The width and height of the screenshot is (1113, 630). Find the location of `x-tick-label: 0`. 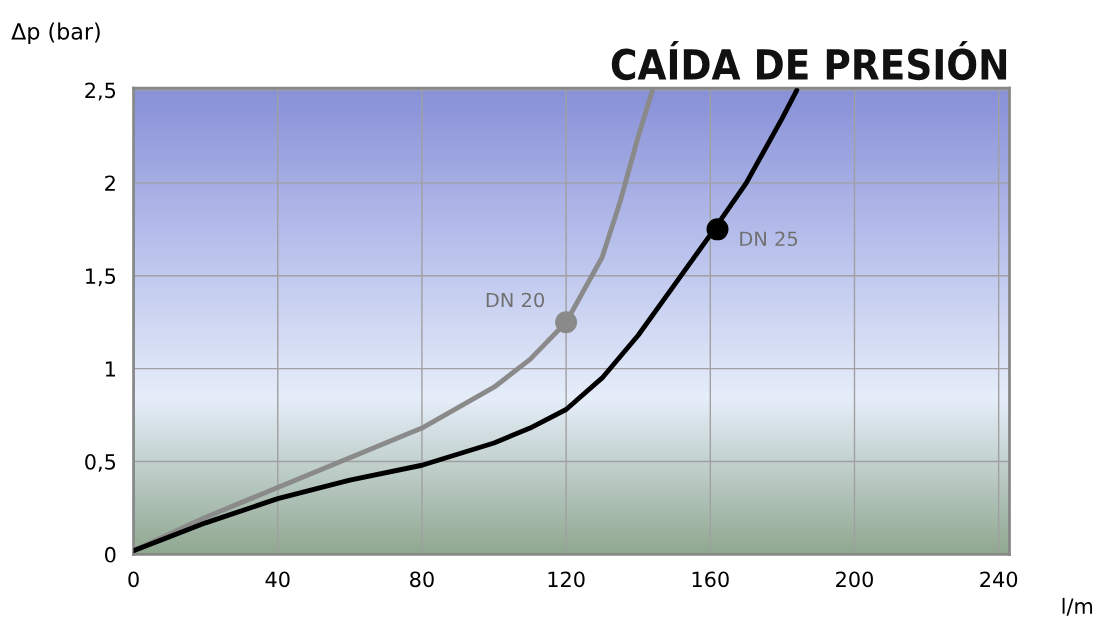

x-tick-label: 0 is located at coordinates (133, 579).